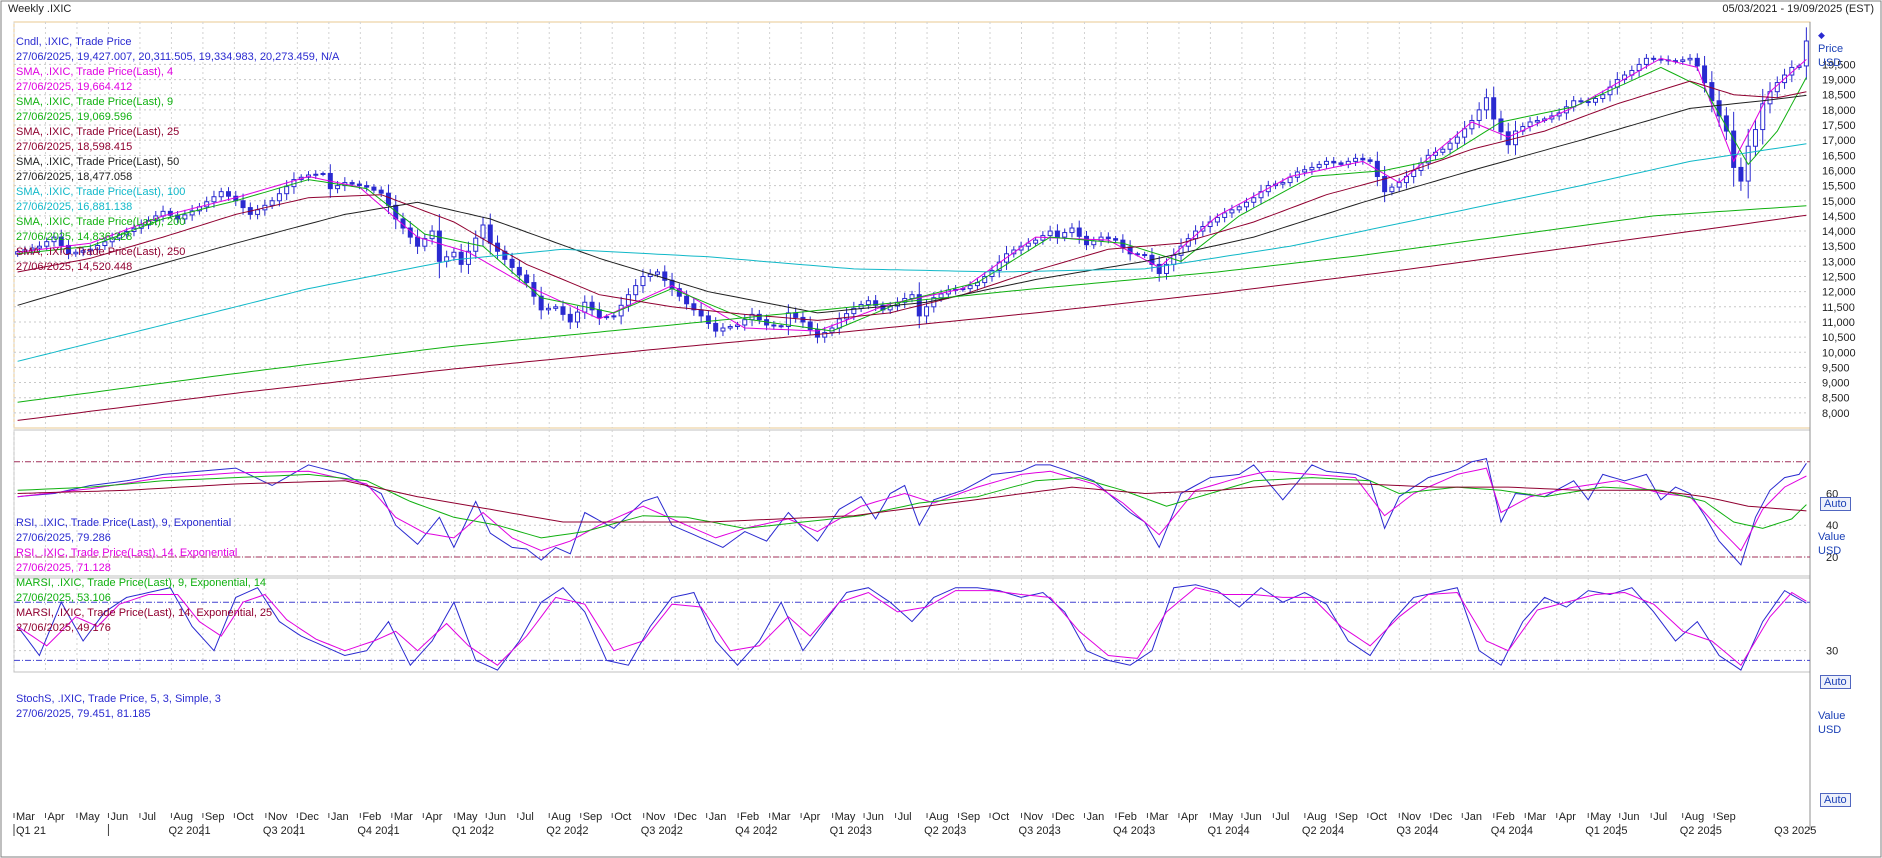 This screenshot has height=858, width=1882. Describe the element at coordinates (1795, 831) in the screenshot. I see `x-quarter-label: Q3 2025` at that location.